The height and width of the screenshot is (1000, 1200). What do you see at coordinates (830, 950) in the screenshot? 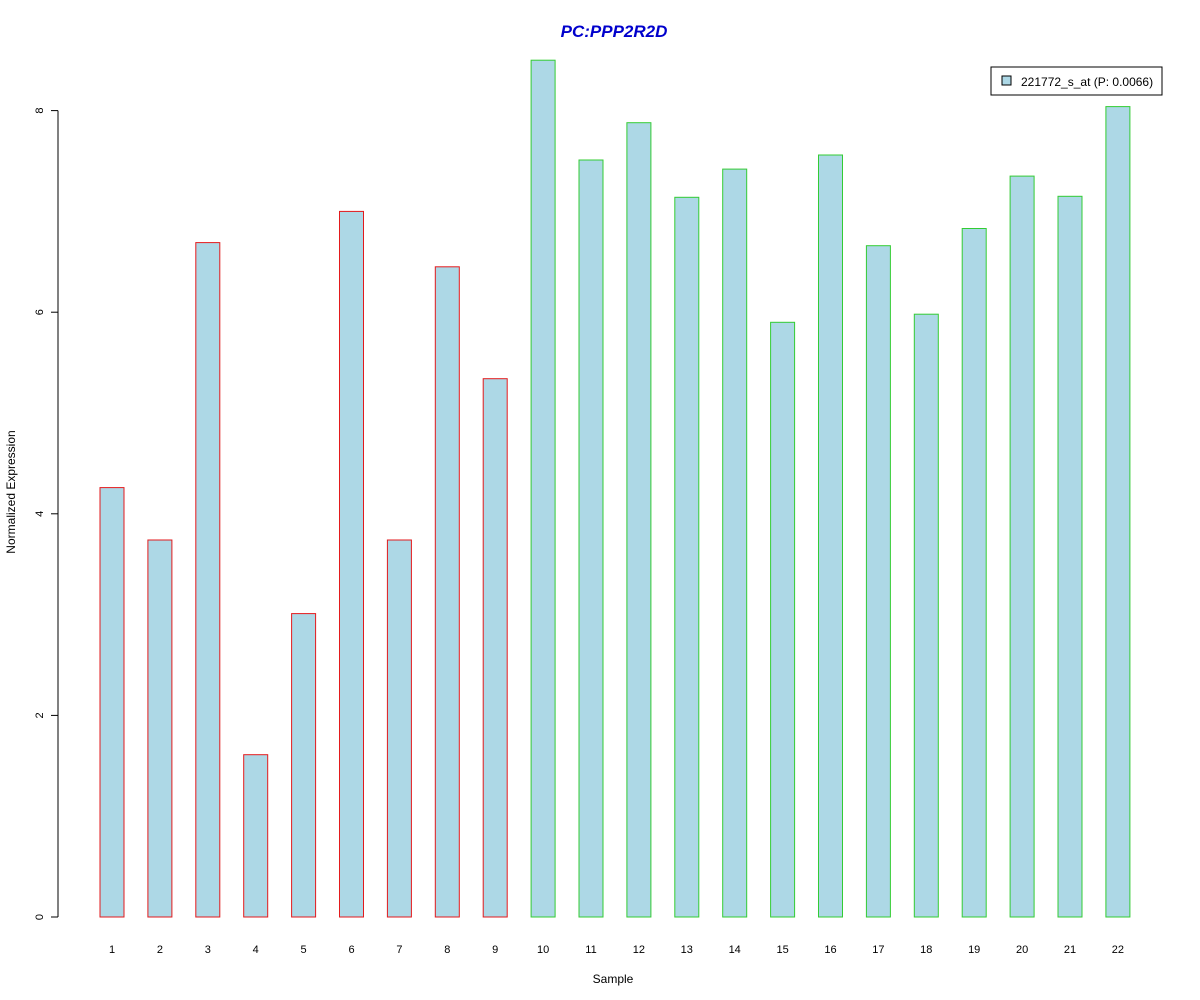
I see `x-tick-label: 16` at bounding box center [830, 950].